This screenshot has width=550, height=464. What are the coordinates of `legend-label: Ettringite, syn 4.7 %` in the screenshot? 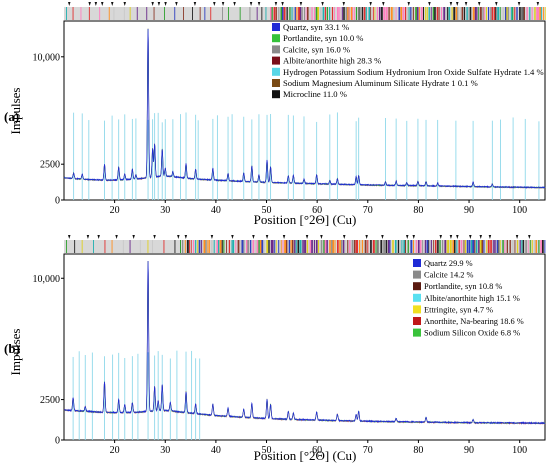 It's located at (458, 309).